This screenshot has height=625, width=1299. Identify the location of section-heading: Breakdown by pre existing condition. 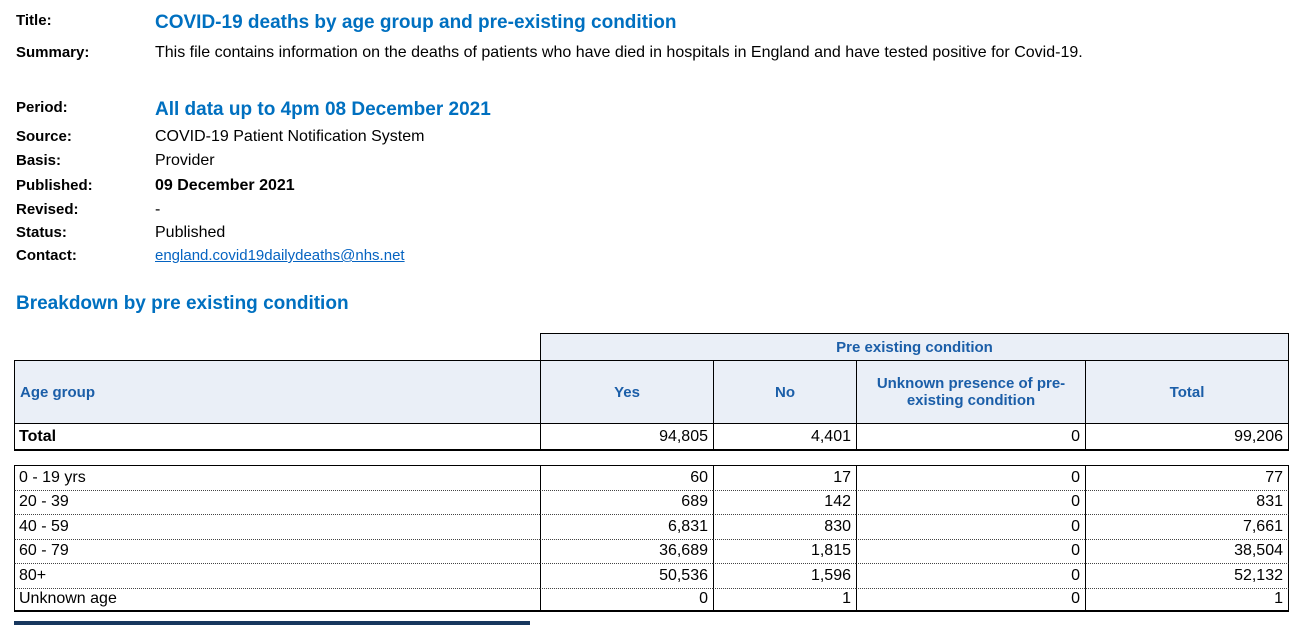
(182, 303).